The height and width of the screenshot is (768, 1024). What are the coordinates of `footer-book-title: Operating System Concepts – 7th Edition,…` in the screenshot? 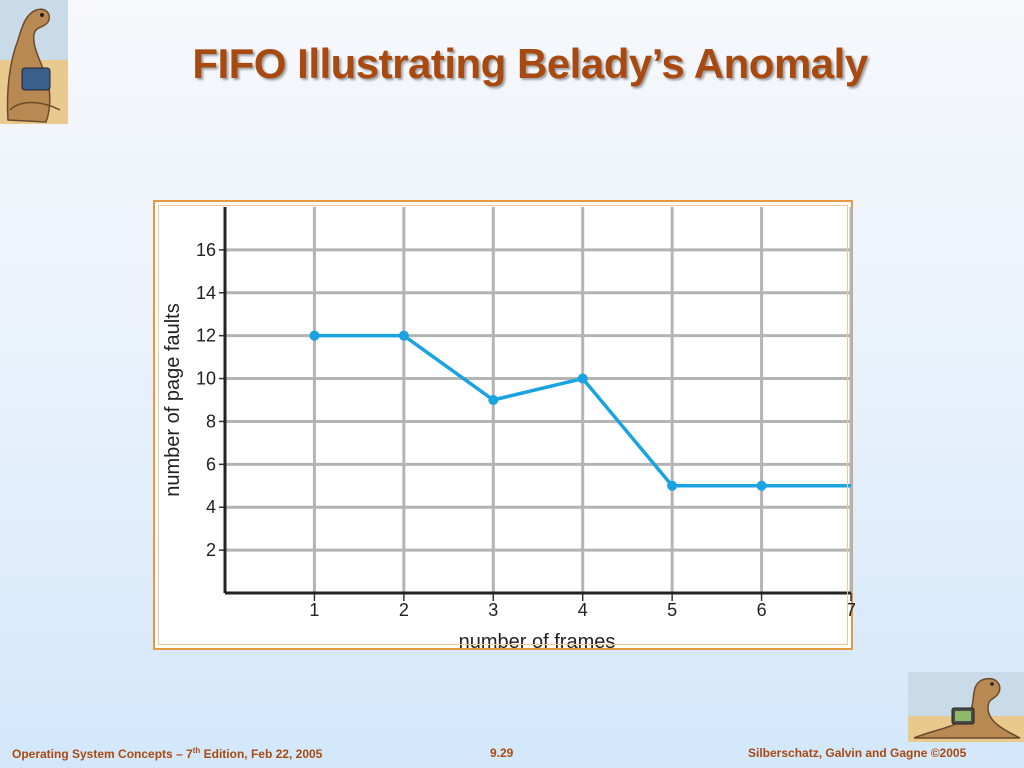 It's located at (167, 753).